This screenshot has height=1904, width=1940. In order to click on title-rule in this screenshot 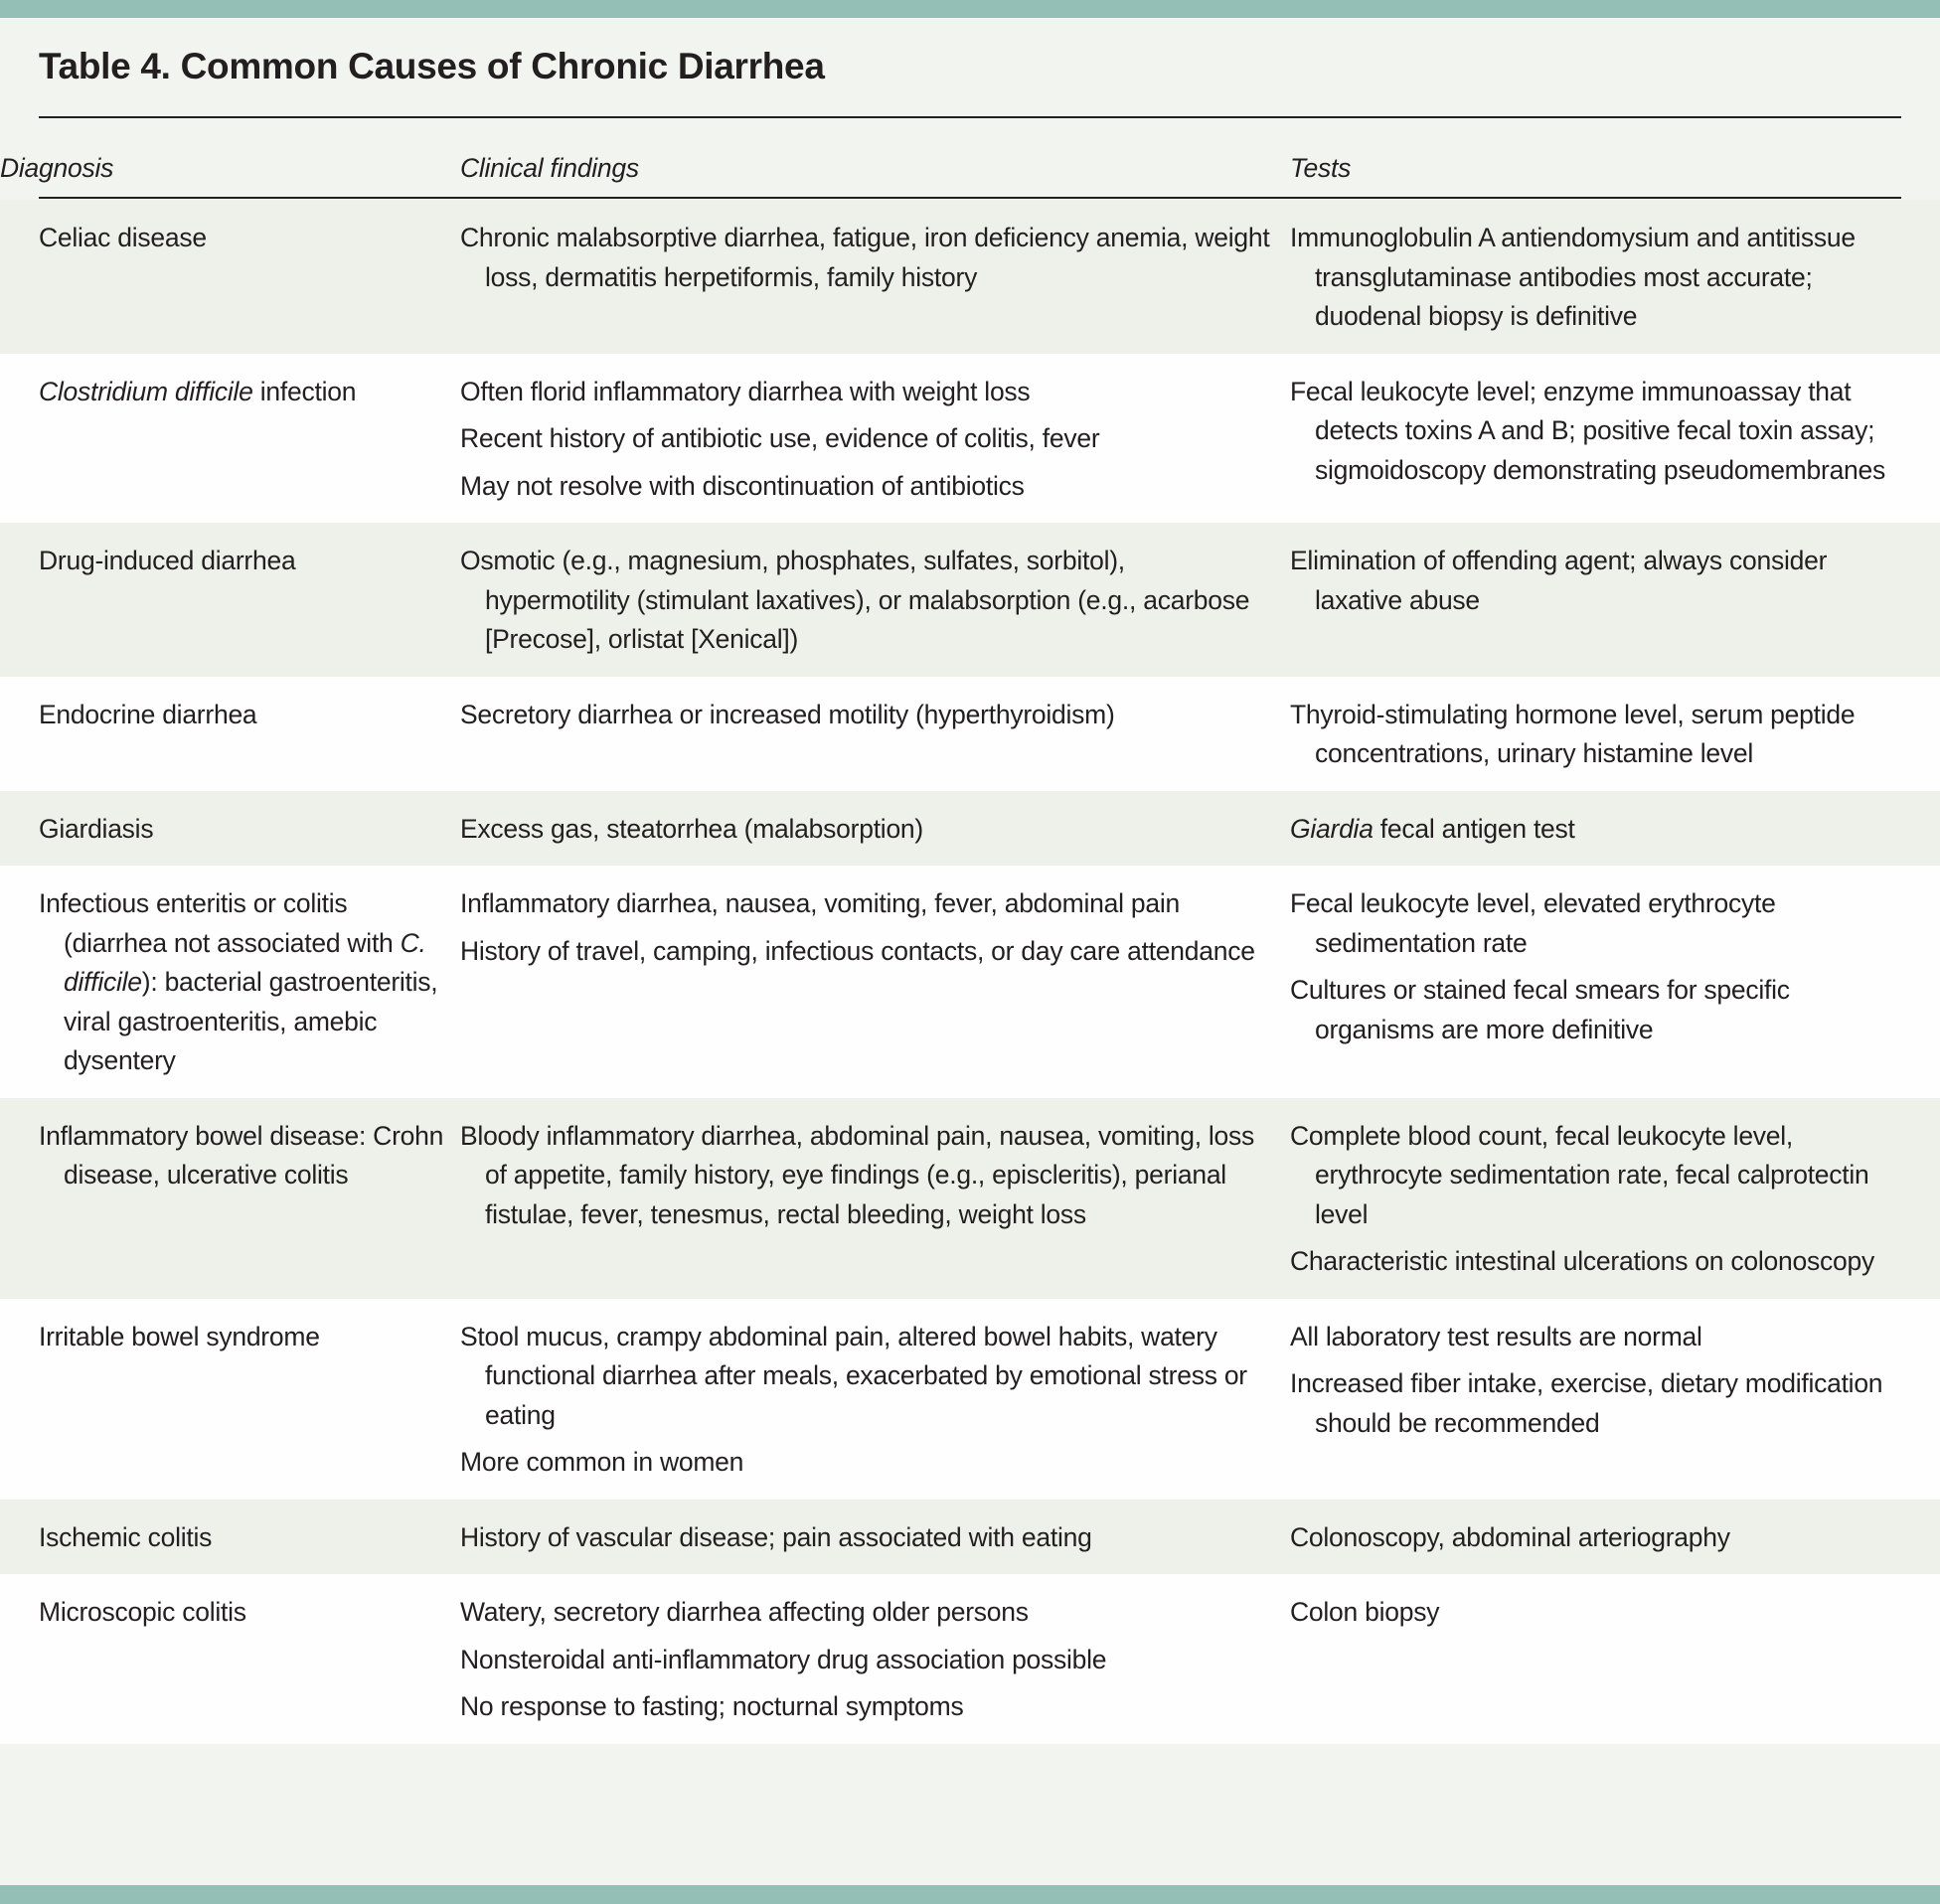, I will do `click(970, 117)`.